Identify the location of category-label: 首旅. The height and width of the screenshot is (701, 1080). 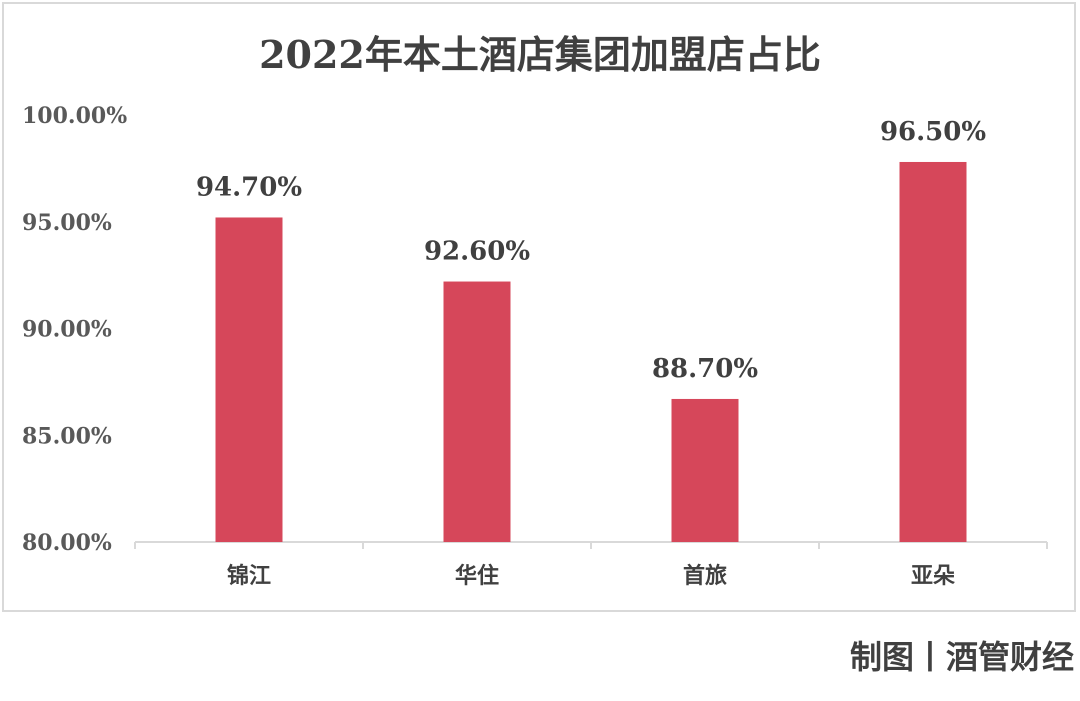
(705, 576).